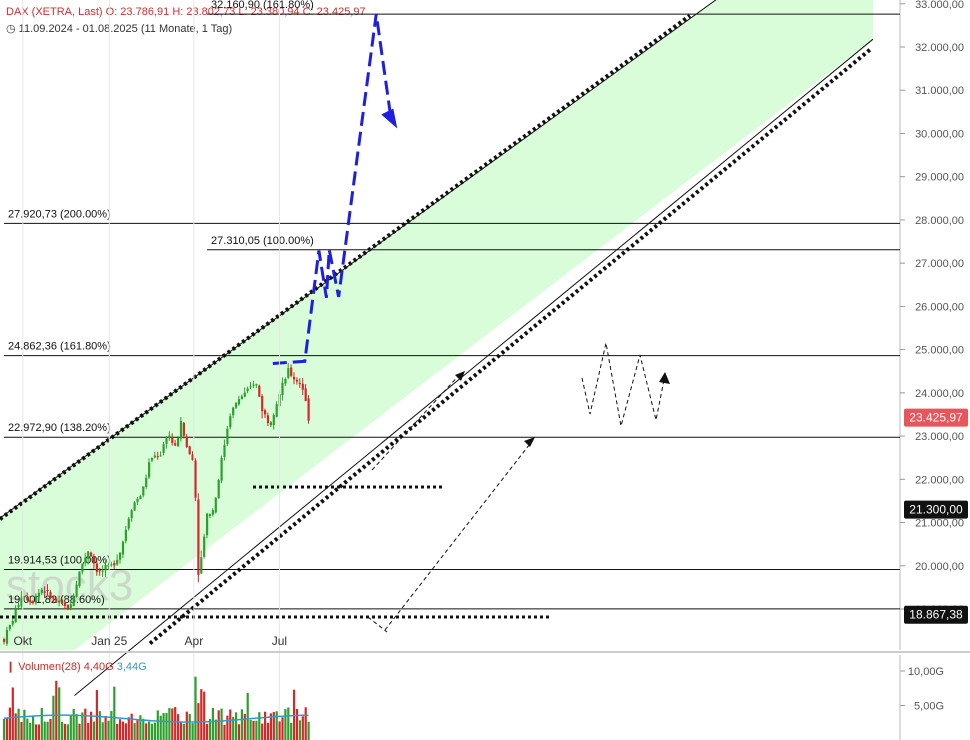  What do you see at coordinates (279, 641) in the screenshot?
I see `month-label: Jul` at bounding box center [279, 641].